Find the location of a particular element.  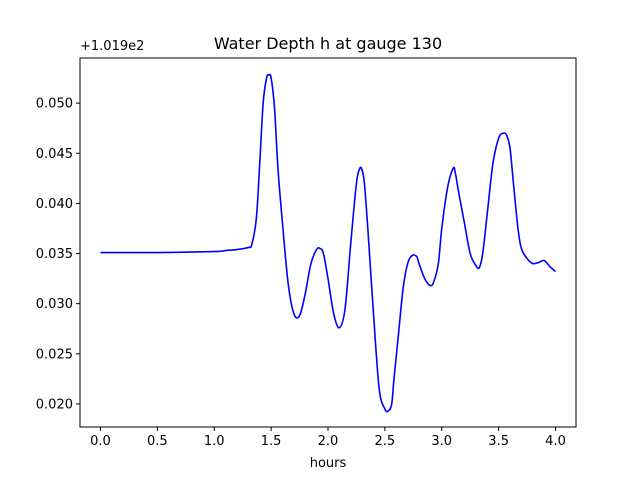

x-tick-label: 3.0 is located at coordinates (441, 441).